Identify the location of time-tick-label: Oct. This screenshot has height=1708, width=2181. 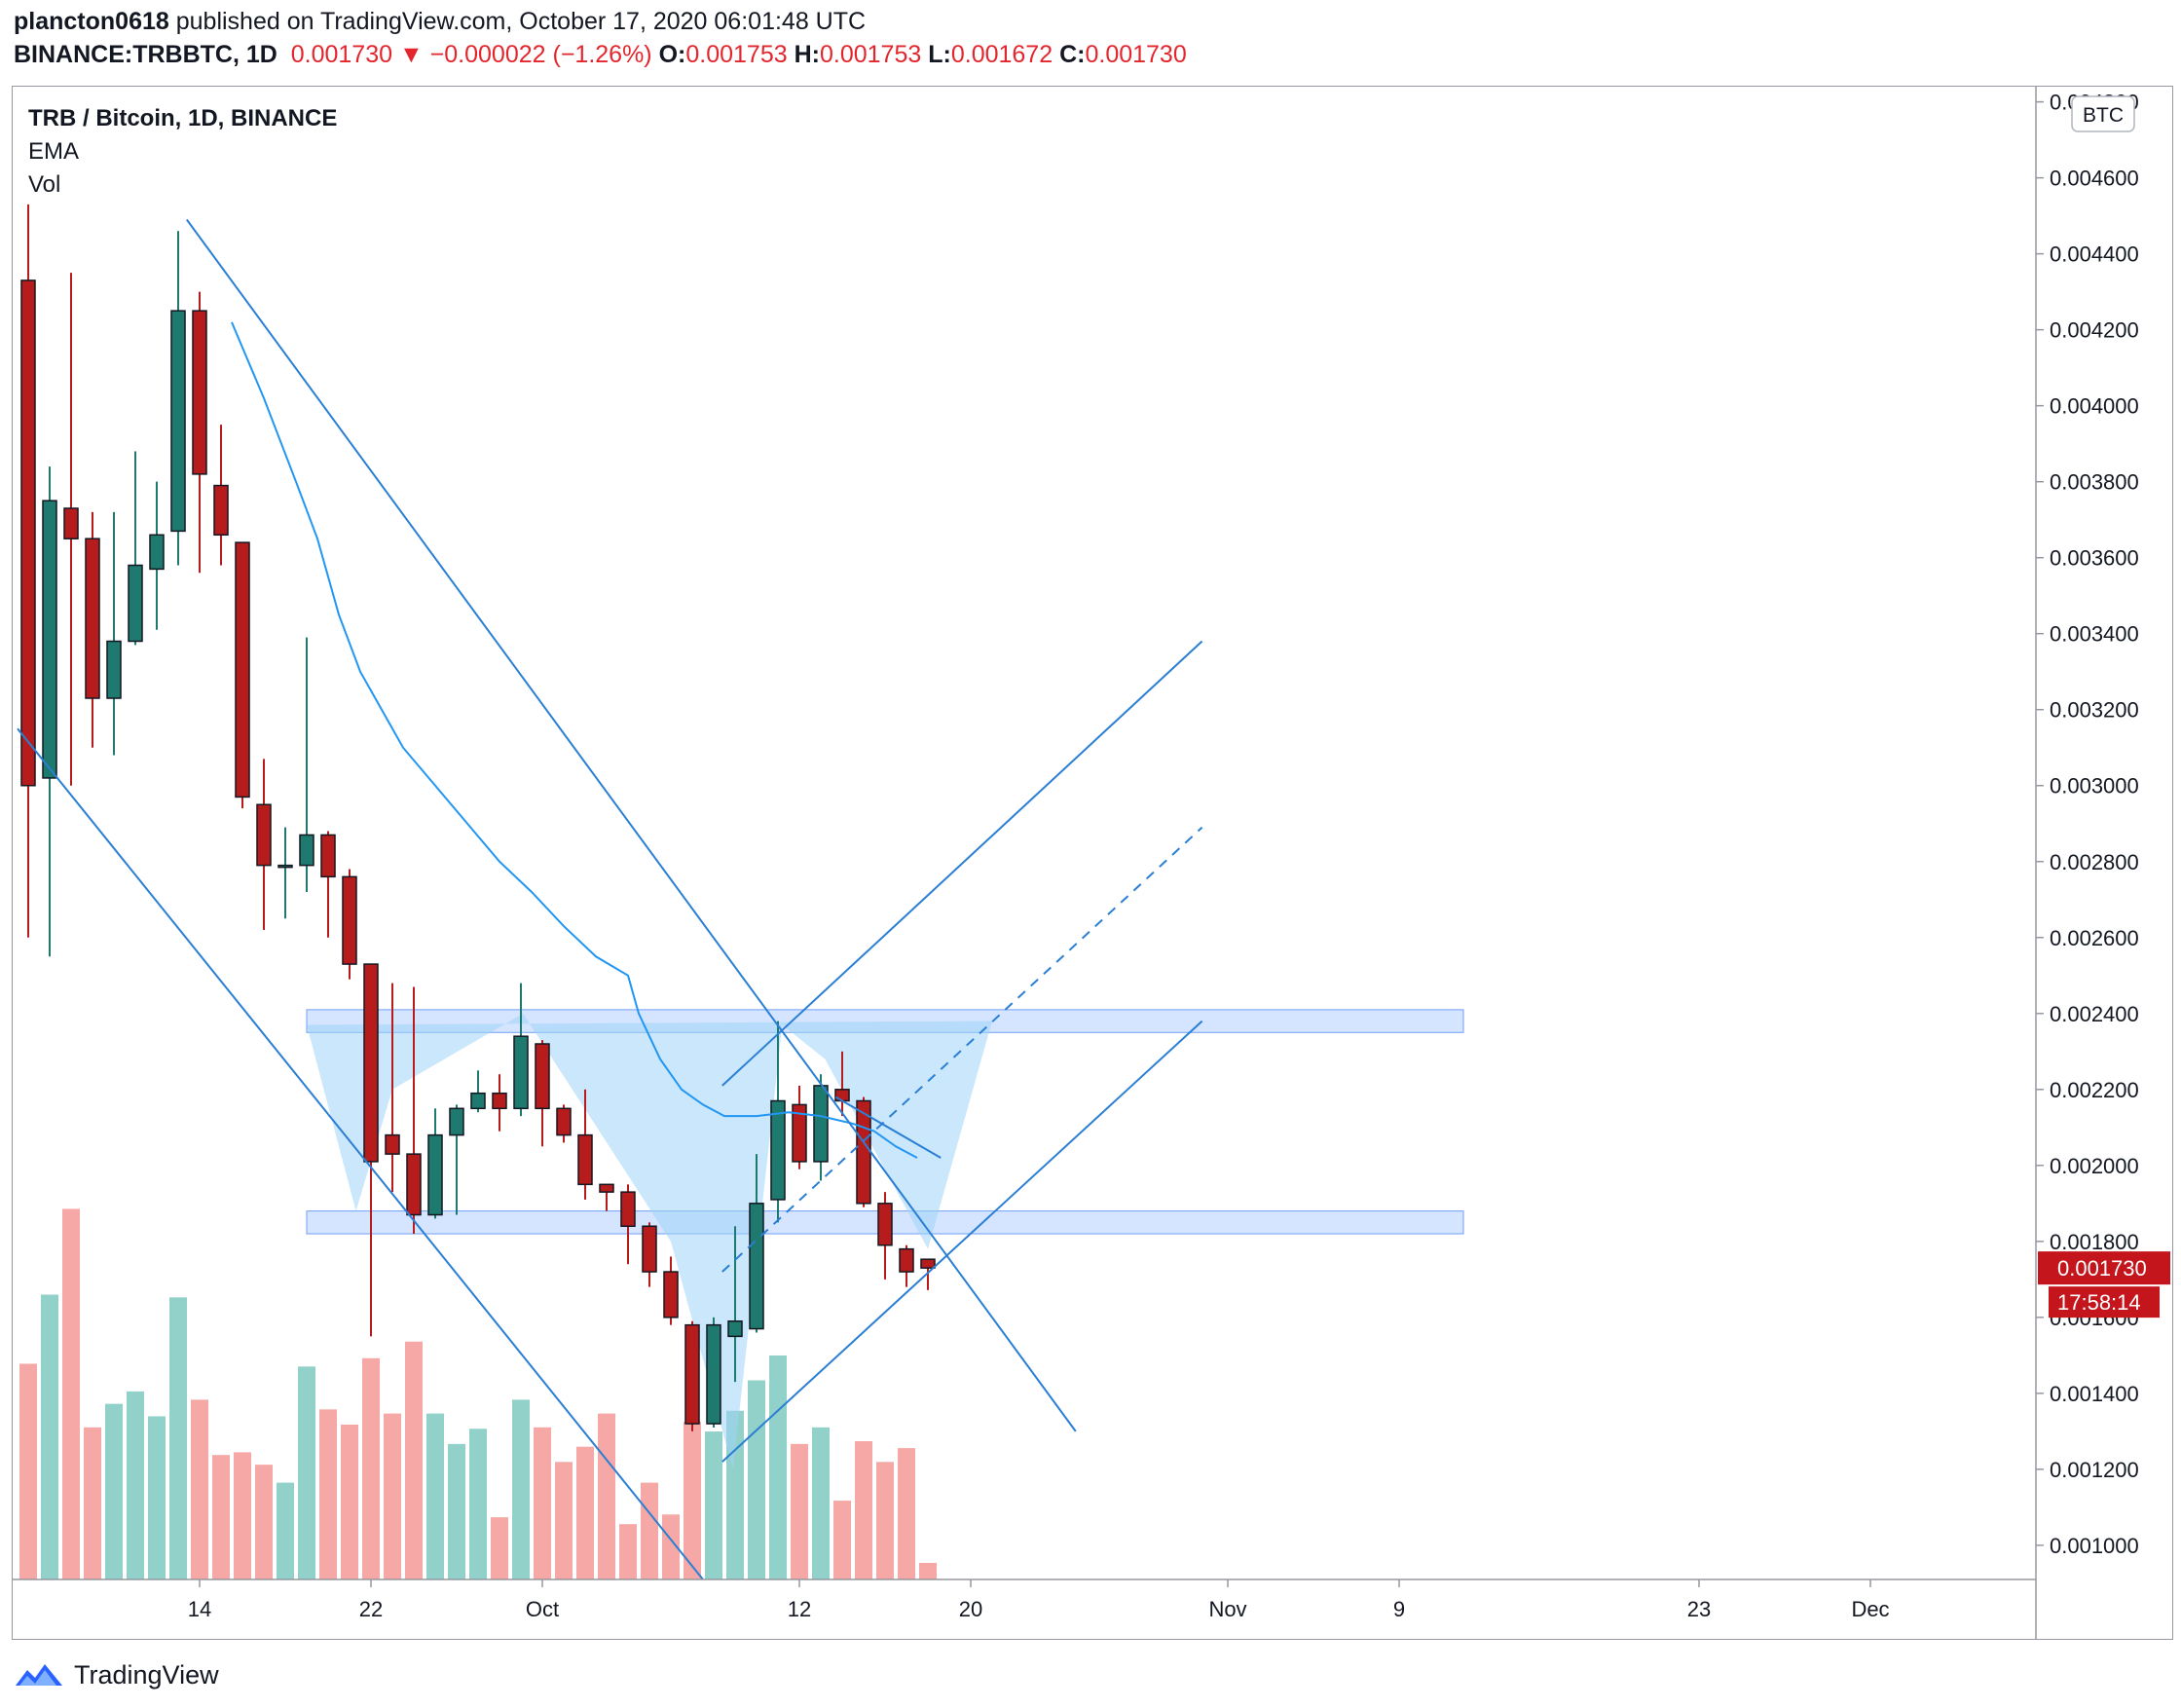
(542, 1609).